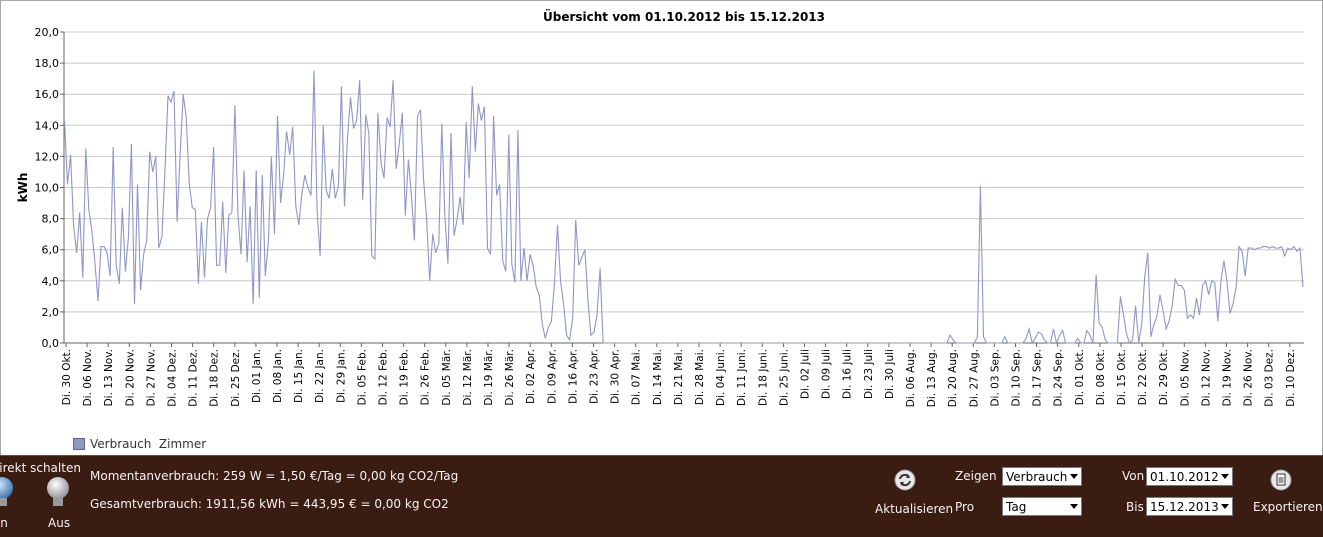 The image size is (1323, 537). What do you see at coordinates (1133, 476) in the screenshot?
I see `from-label: Von` at bounding box center [1133, 476].